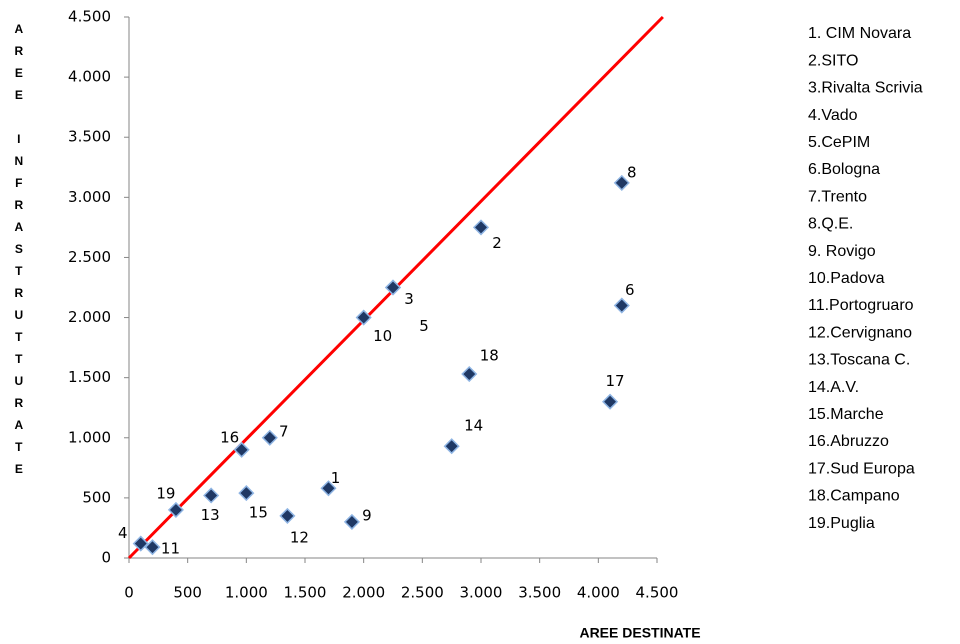 This screenshot has height=644, width=960. Describe the element at coordinates (657, 593) in the screenshot. I see `x-tick-label: 4.500` at that location.